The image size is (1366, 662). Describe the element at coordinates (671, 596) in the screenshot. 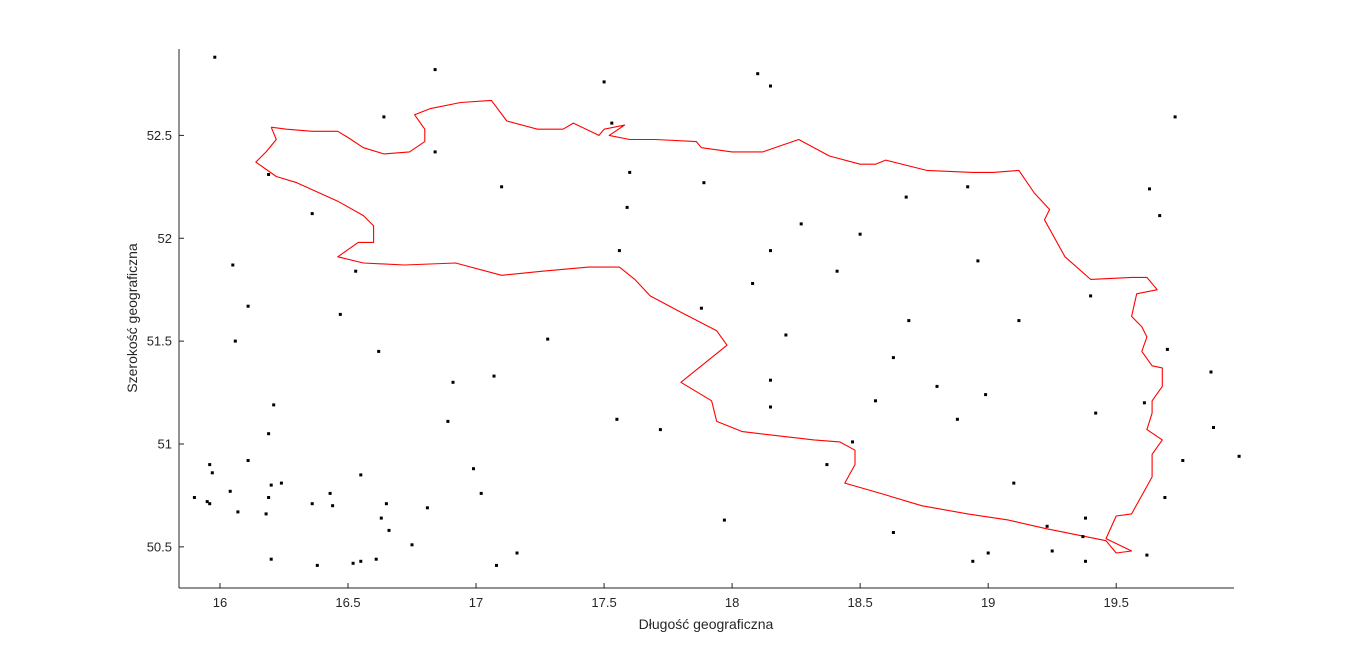

I see `x-ticks: 16 16.5 17 17.5 18 18.5 19 19.5` at that location.